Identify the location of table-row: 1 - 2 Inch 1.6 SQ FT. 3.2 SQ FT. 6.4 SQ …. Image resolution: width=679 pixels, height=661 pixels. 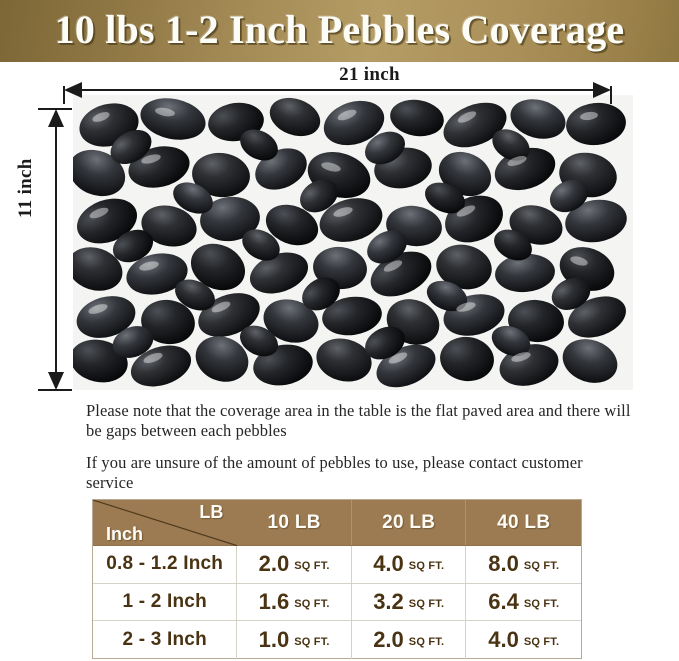
(337, 602).